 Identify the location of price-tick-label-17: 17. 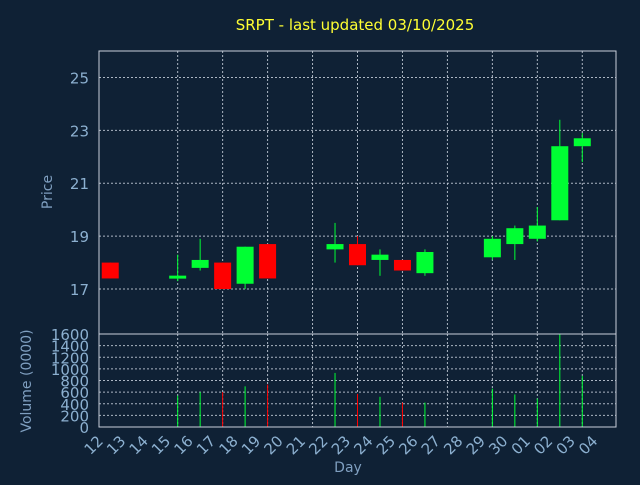
(79, 290).